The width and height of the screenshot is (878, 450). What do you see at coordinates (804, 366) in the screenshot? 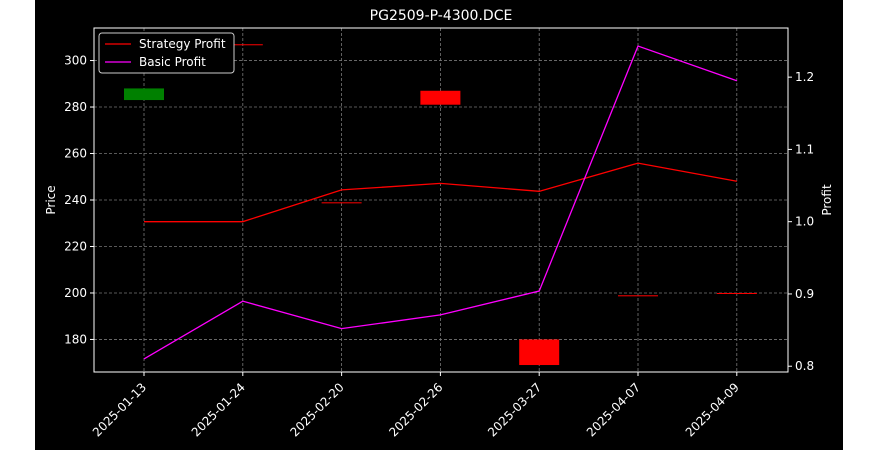
I see `right-tick-label: 0.8` at bounding box center [804, 366].